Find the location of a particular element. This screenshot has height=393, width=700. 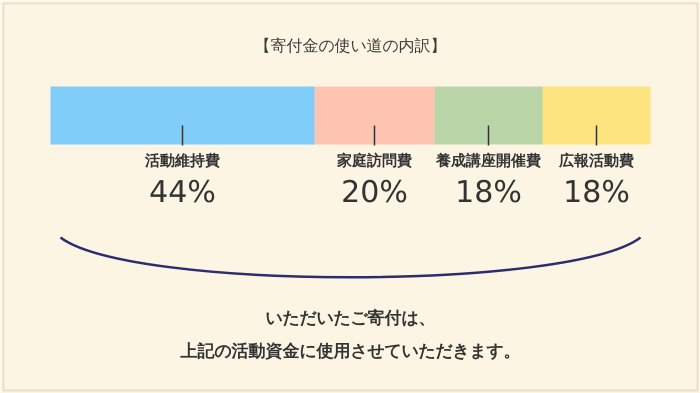

series-label: 活動維持費 is located at coordinates (182, 161).